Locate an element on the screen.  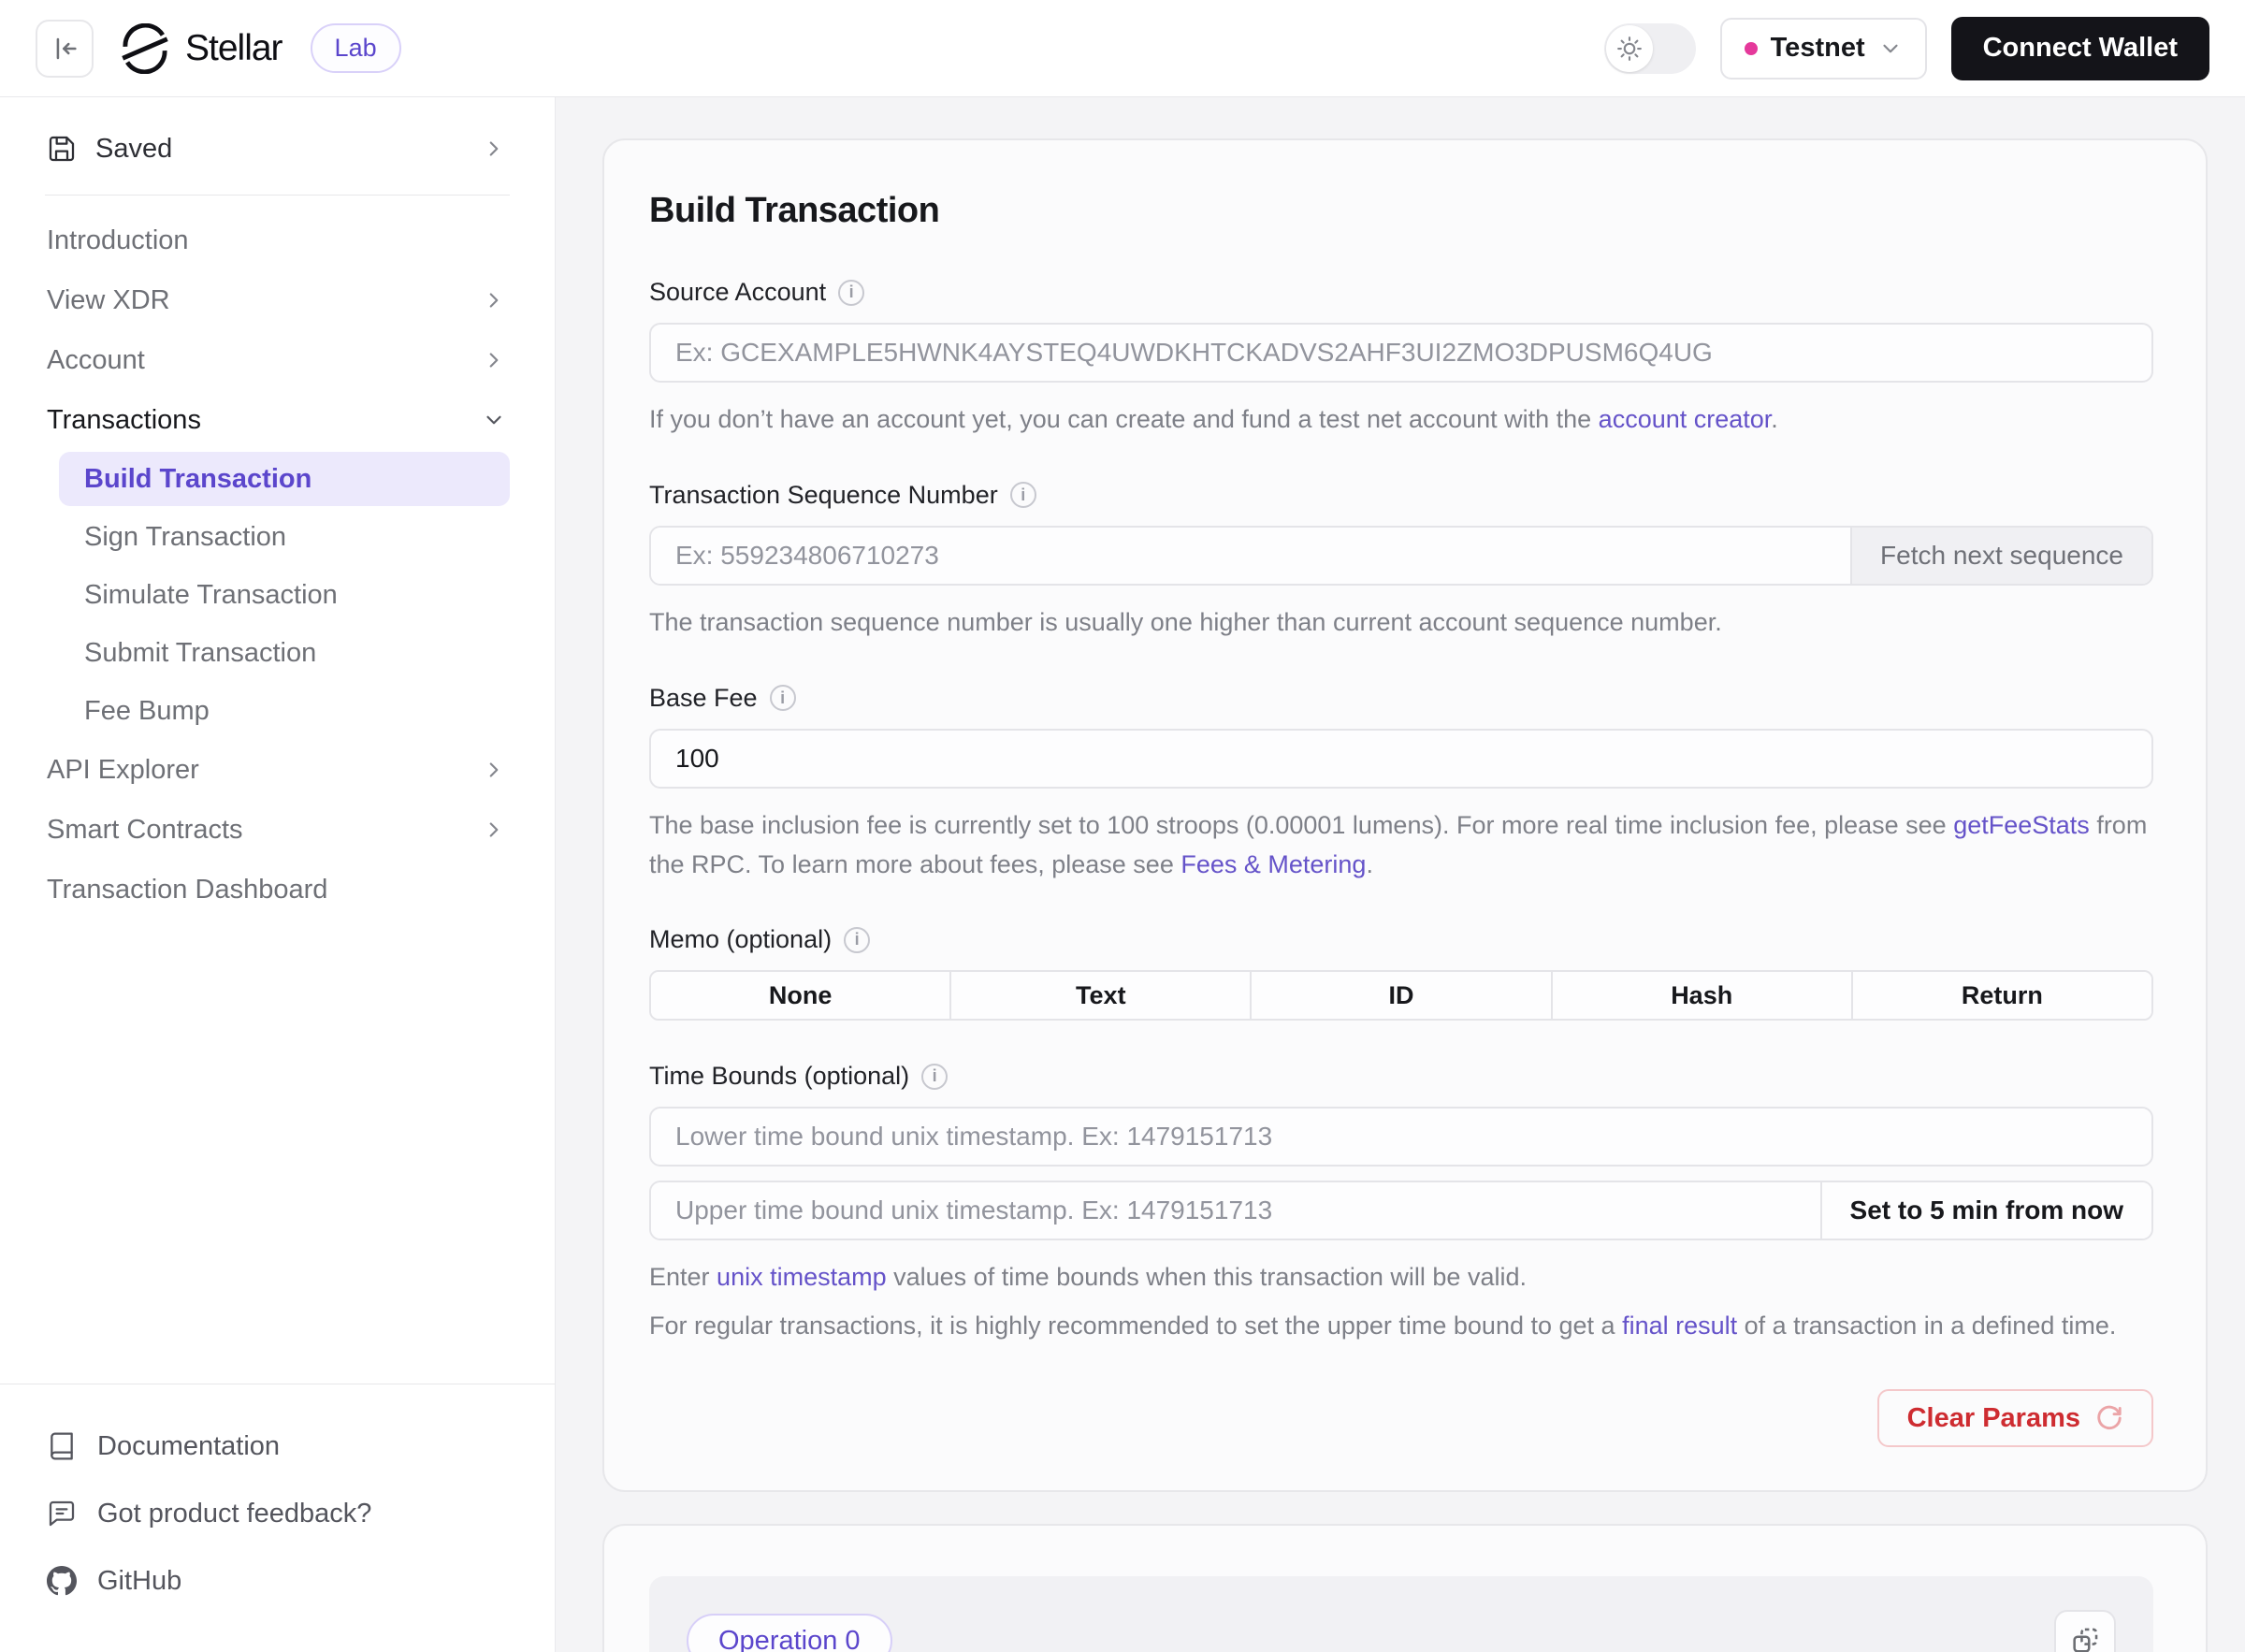
duplicate-operation-button is located at coordinates (2085, 1631).